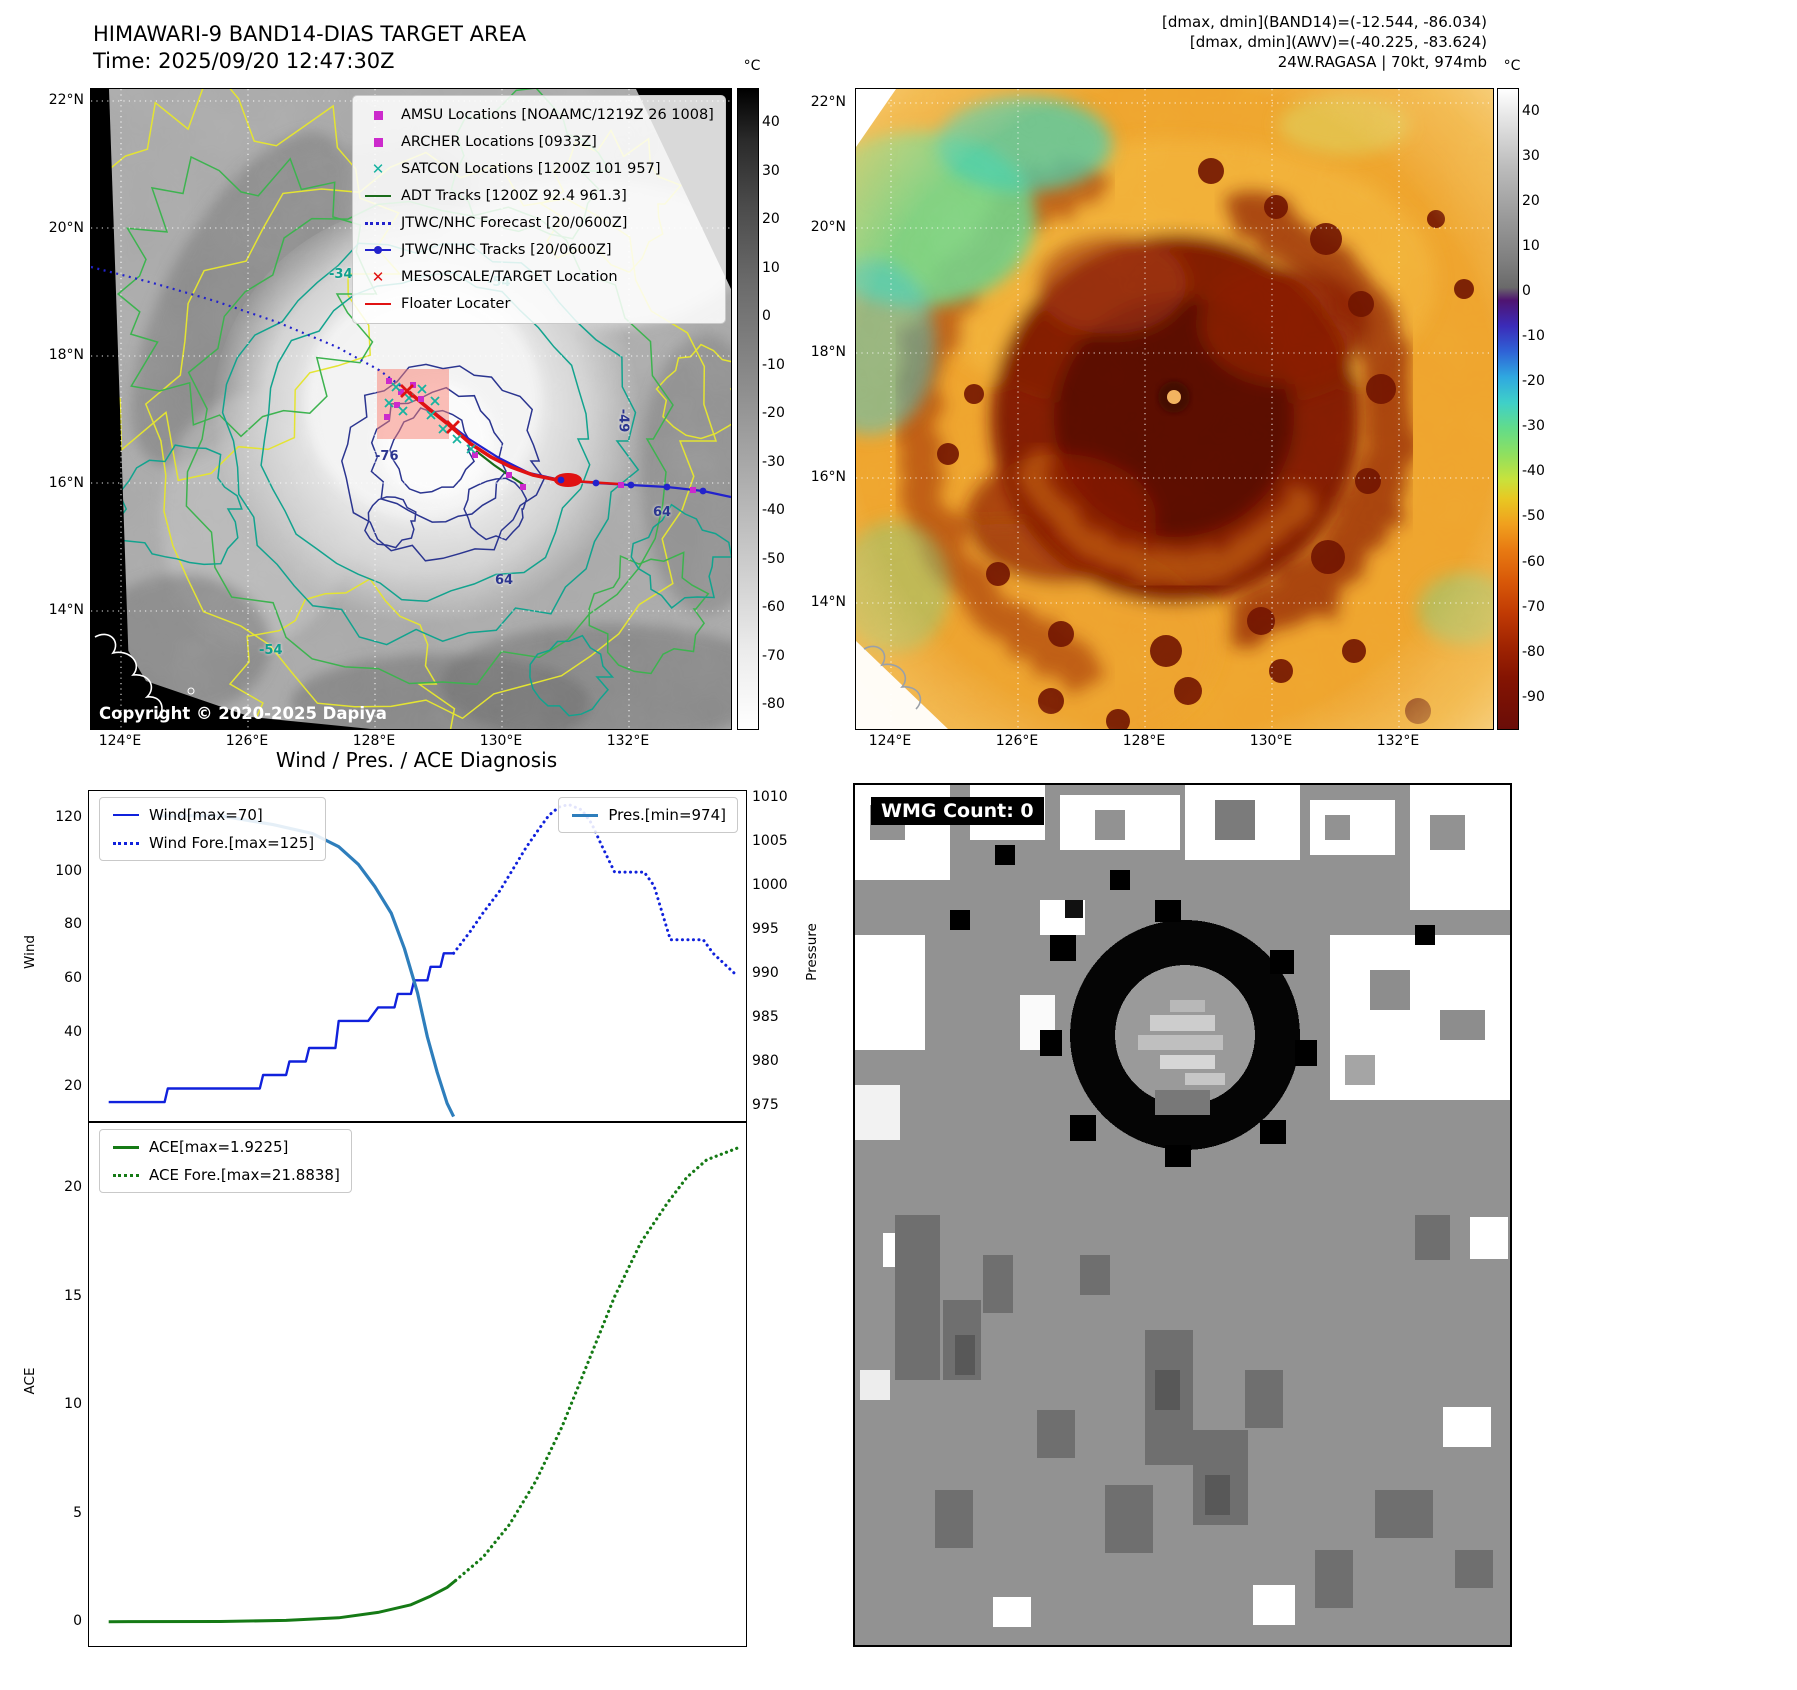 The image size is (1797, 1690). I want to click on floater-line-icon, so click(378, 304).